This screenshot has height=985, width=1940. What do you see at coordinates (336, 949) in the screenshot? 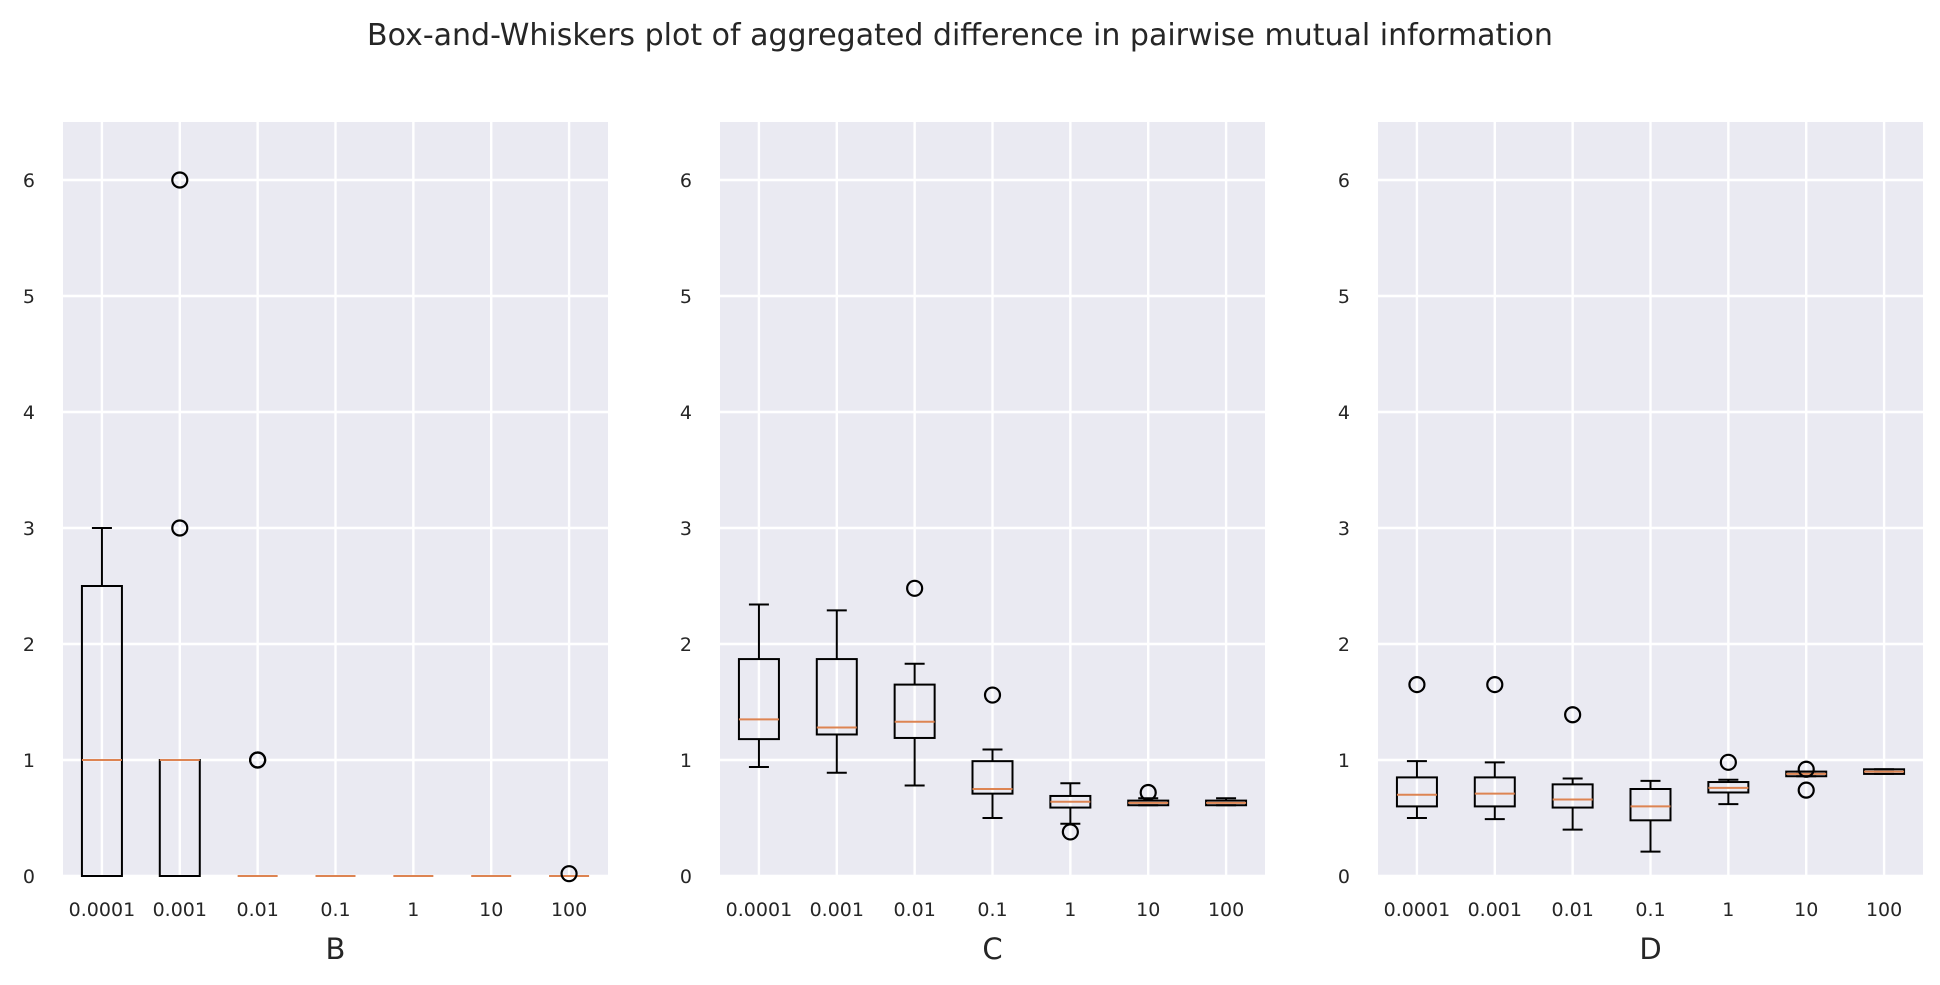
I see `x-axis-label: B` at bounding box center [336, 949].